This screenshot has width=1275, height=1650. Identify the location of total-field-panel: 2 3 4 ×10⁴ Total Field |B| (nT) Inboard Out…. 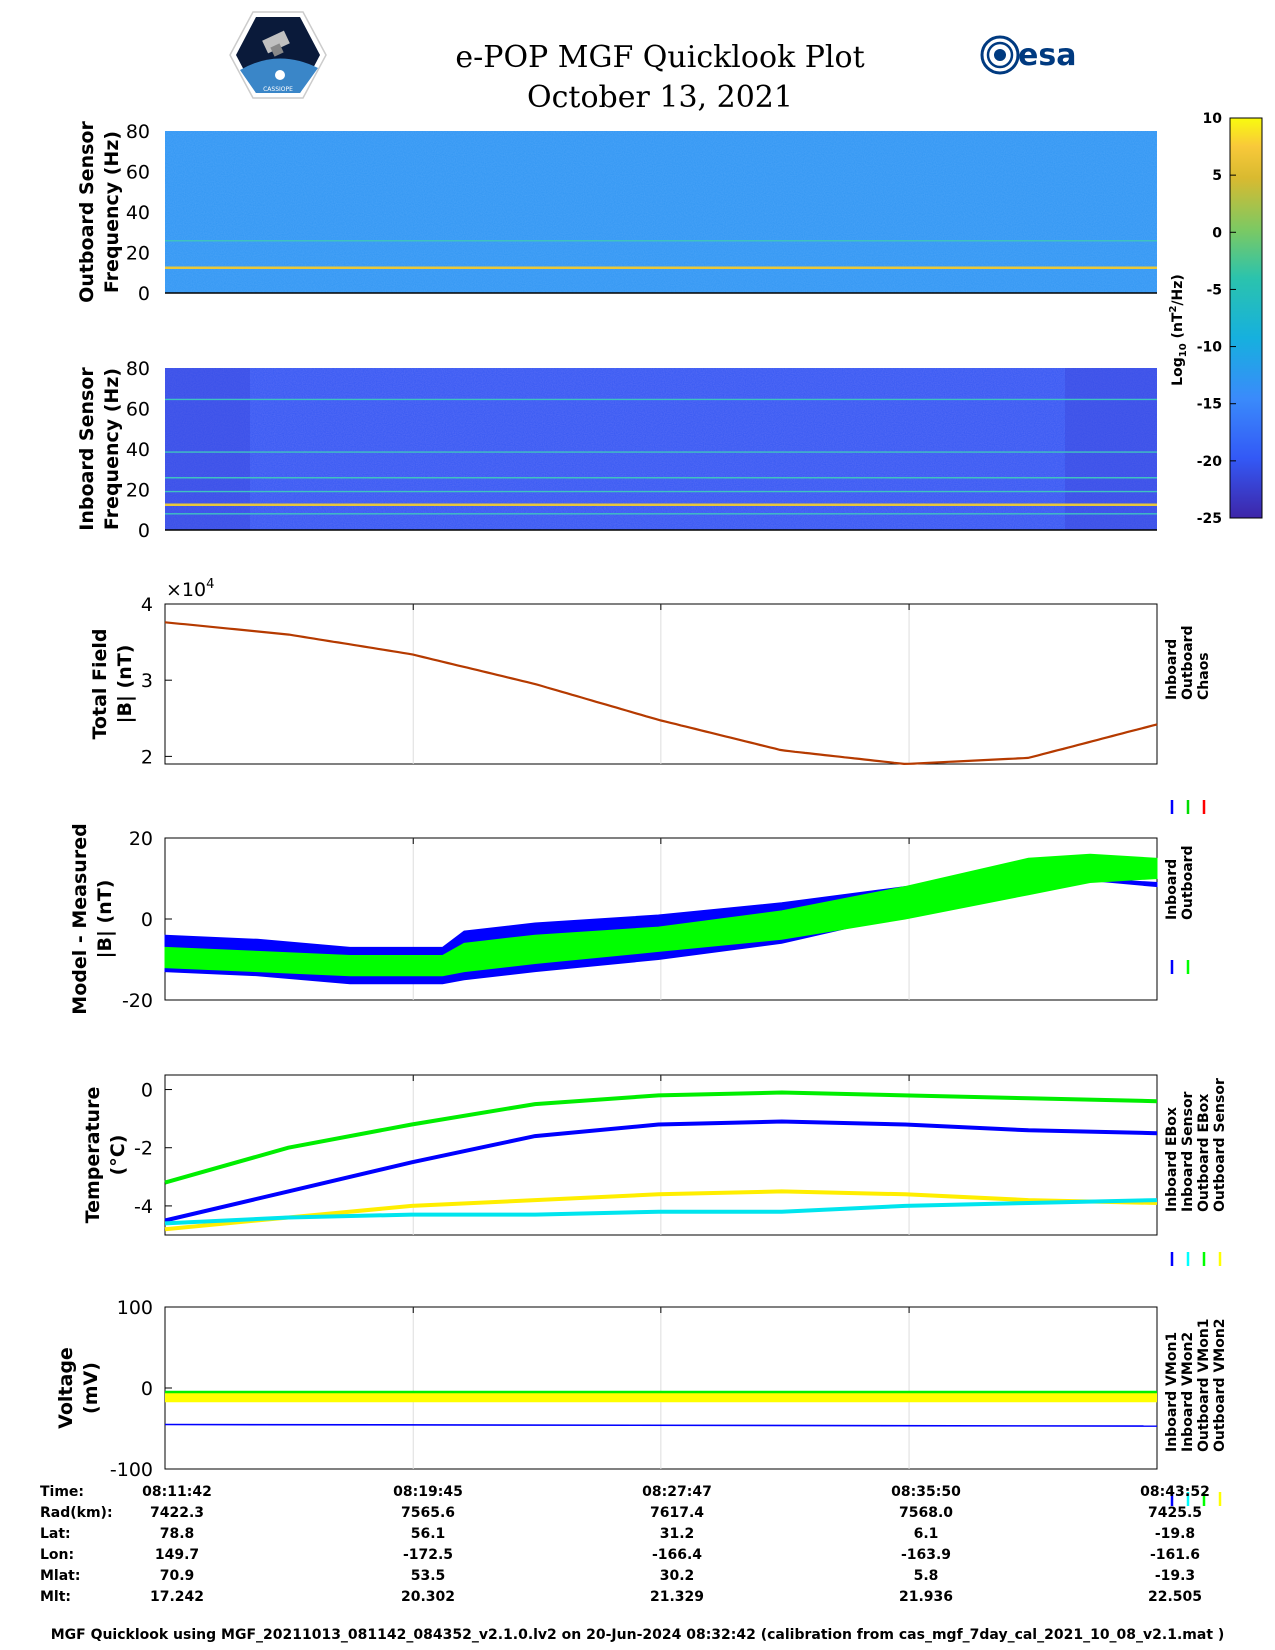
(650, 695).